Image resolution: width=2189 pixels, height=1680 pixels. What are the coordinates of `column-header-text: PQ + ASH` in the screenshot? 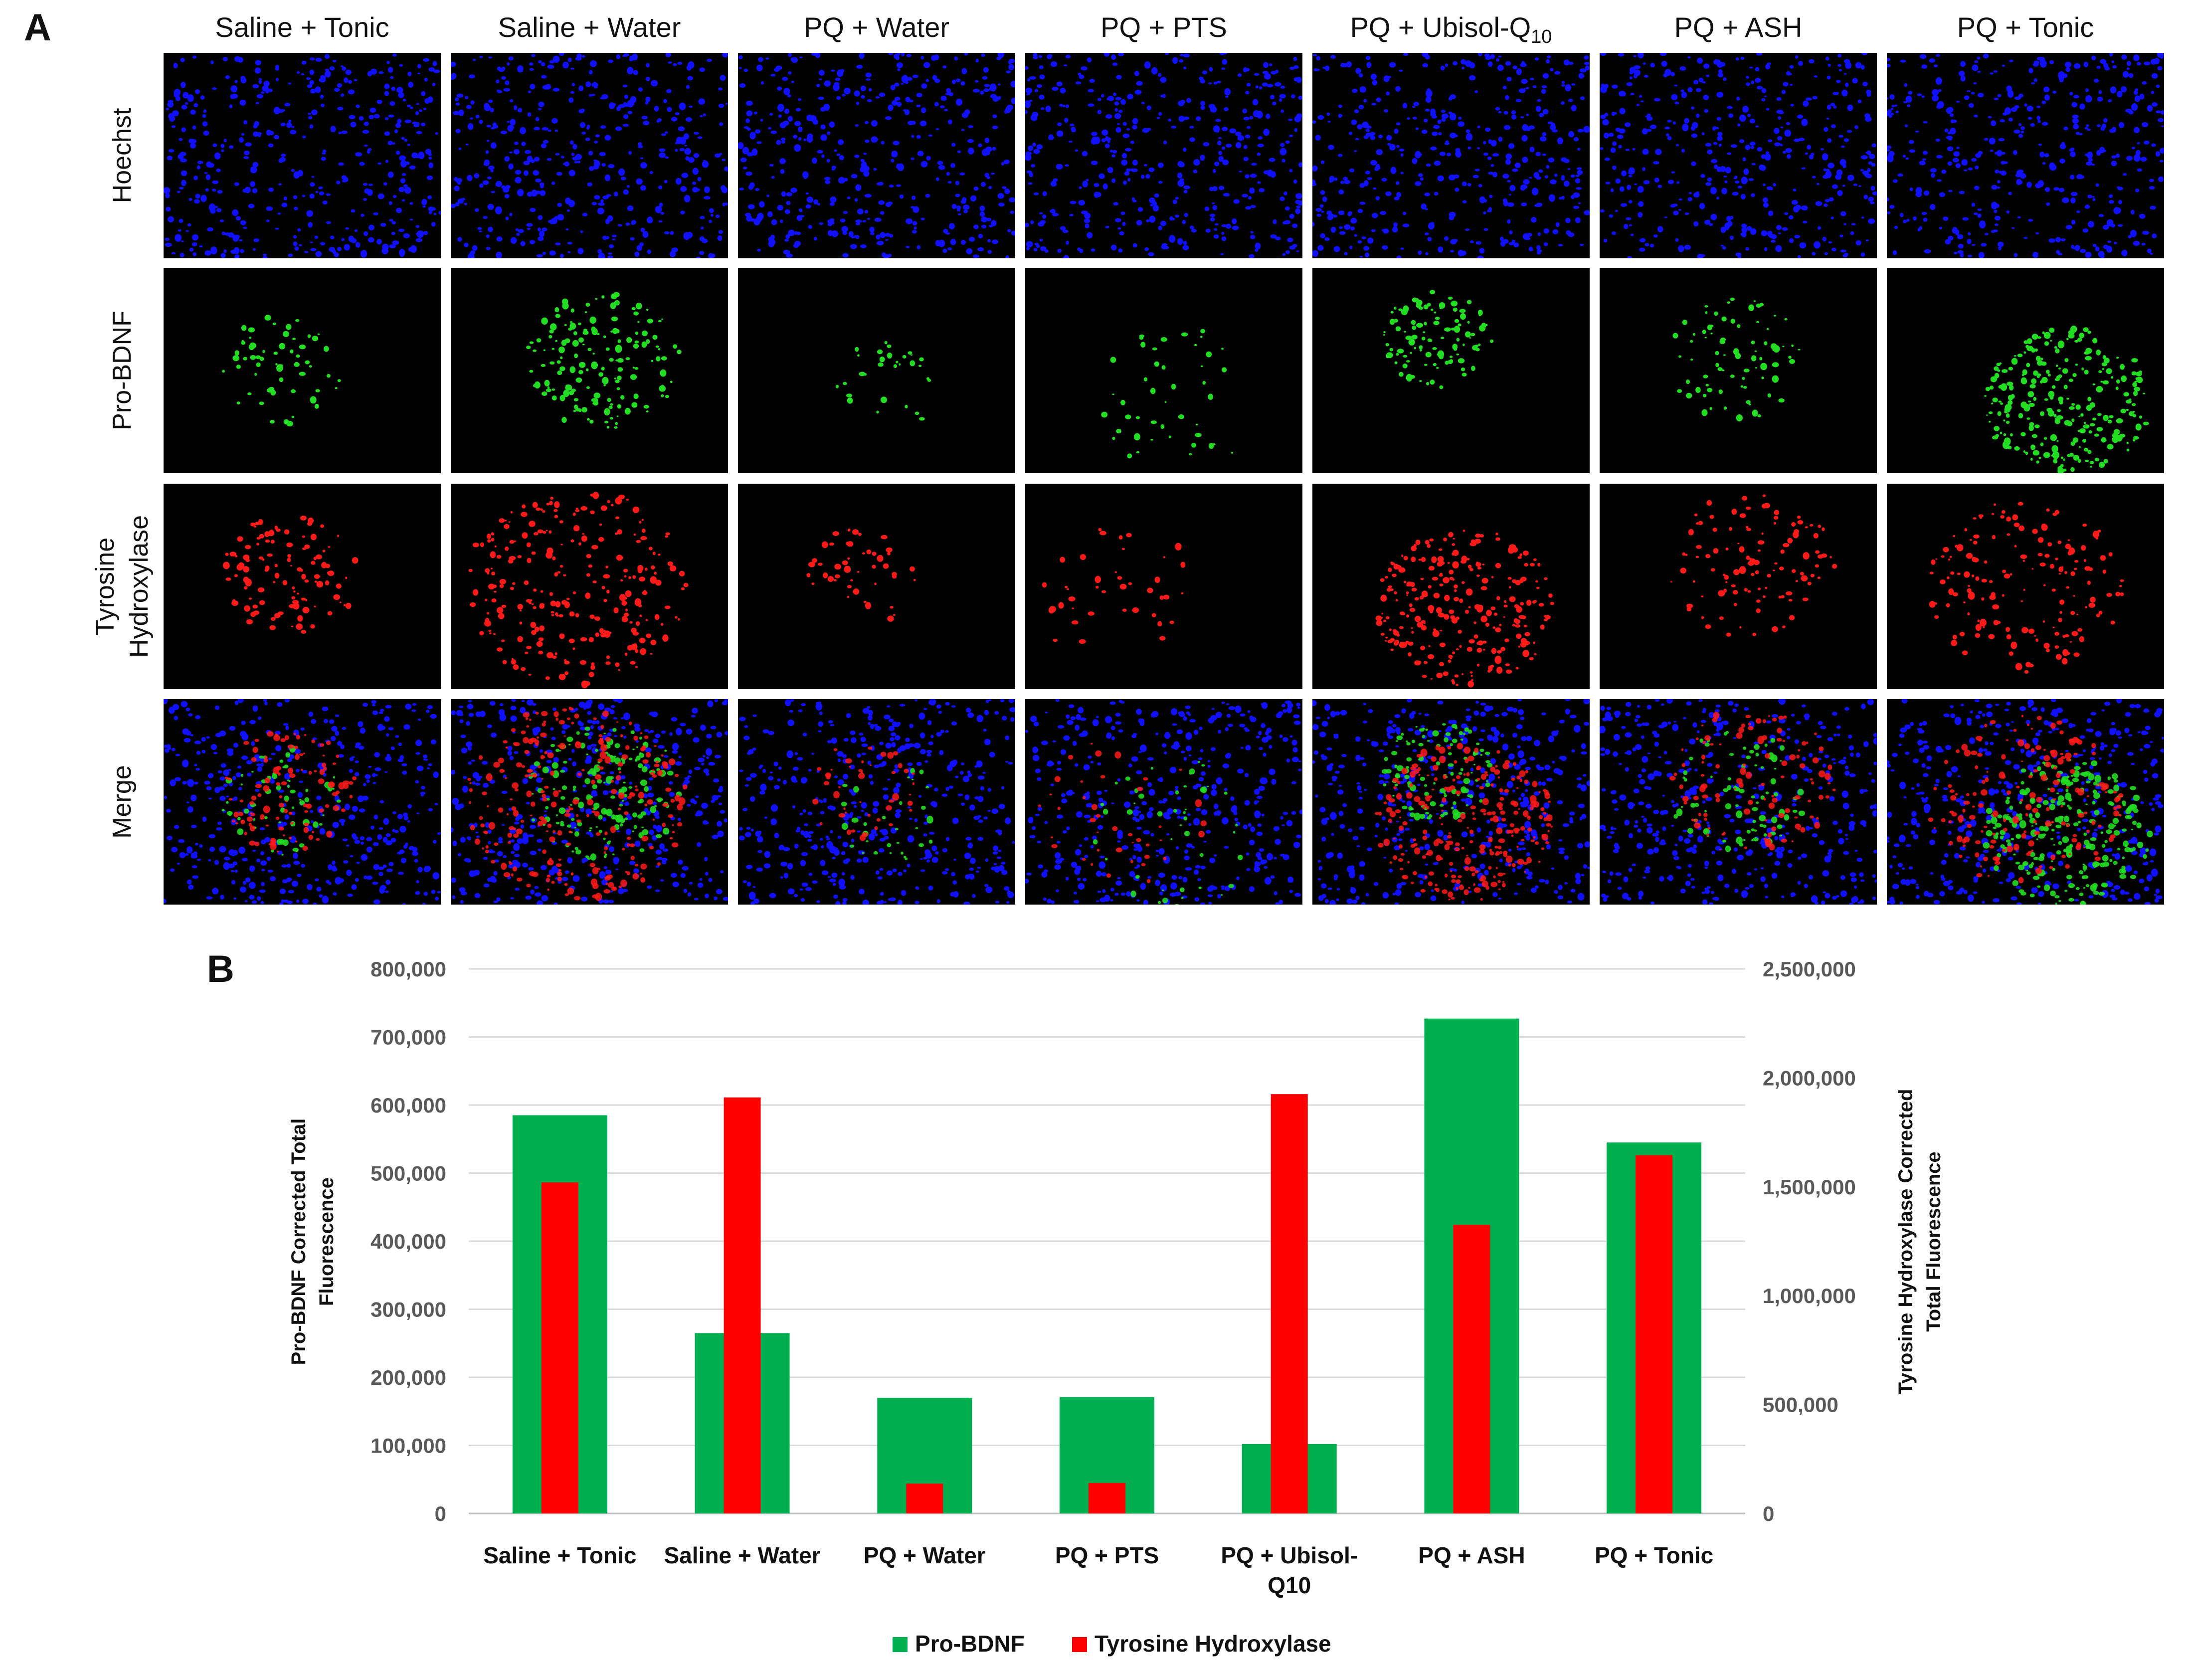 It's located at (1738, 27).